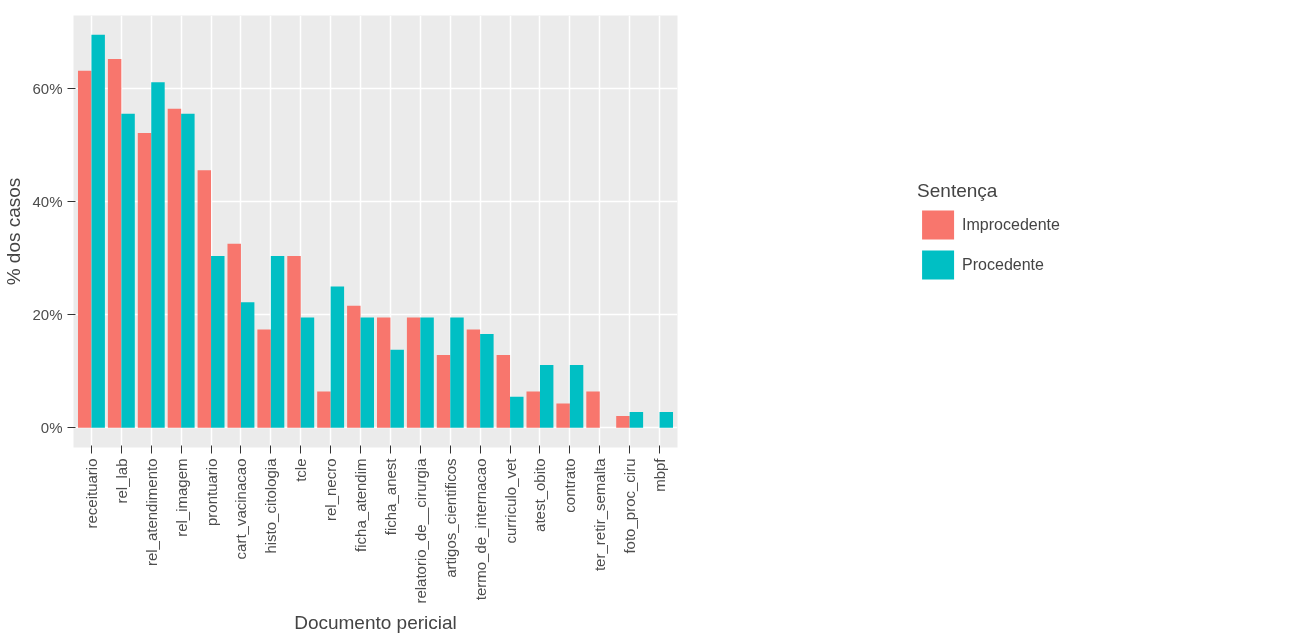  What do you see at coordinates (47, 202) in the screenshot?
I see `y-tick-label: 40%` at bounding box center [47, 202].